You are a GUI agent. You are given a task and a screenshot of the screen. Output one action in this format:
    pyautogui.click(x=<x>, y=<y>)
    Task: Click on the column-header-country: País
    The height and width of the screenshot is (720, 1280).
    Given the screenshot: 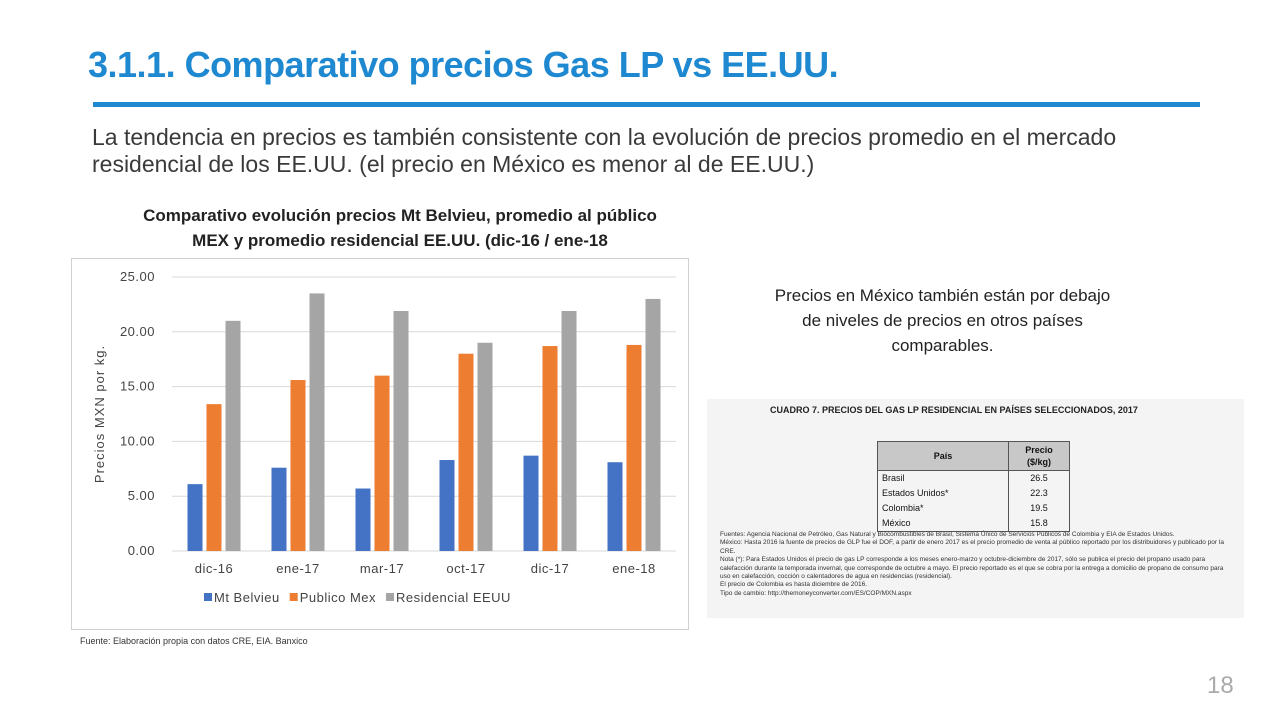 What is the action you would take?
    pyautogui.click(x=943, y=456)
    